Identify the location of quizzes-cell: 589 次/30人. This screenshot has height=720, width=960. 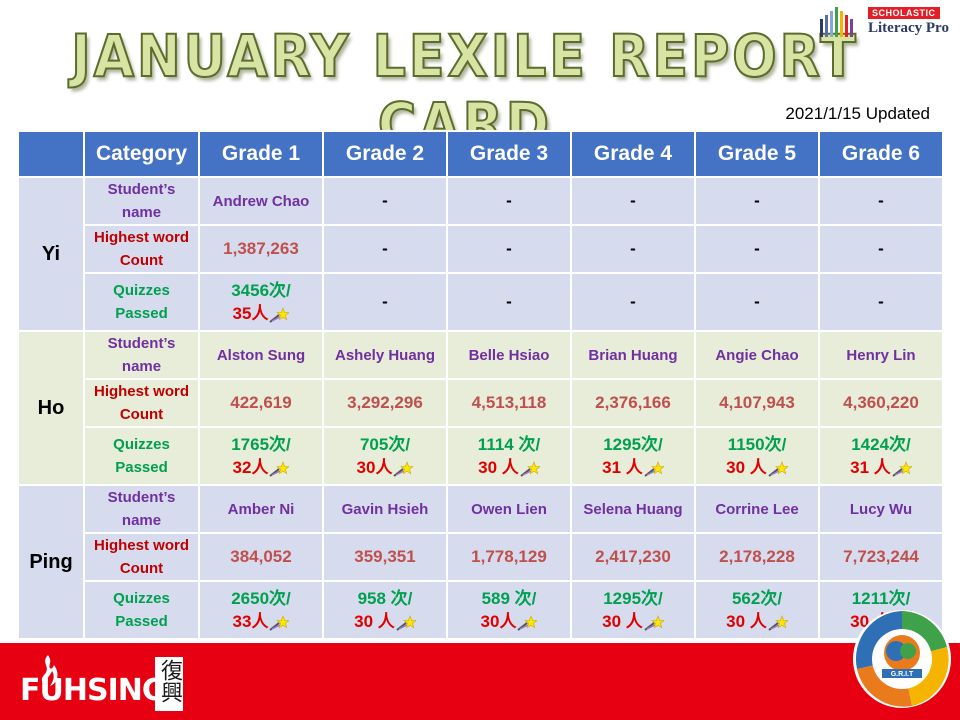
(509, 610).